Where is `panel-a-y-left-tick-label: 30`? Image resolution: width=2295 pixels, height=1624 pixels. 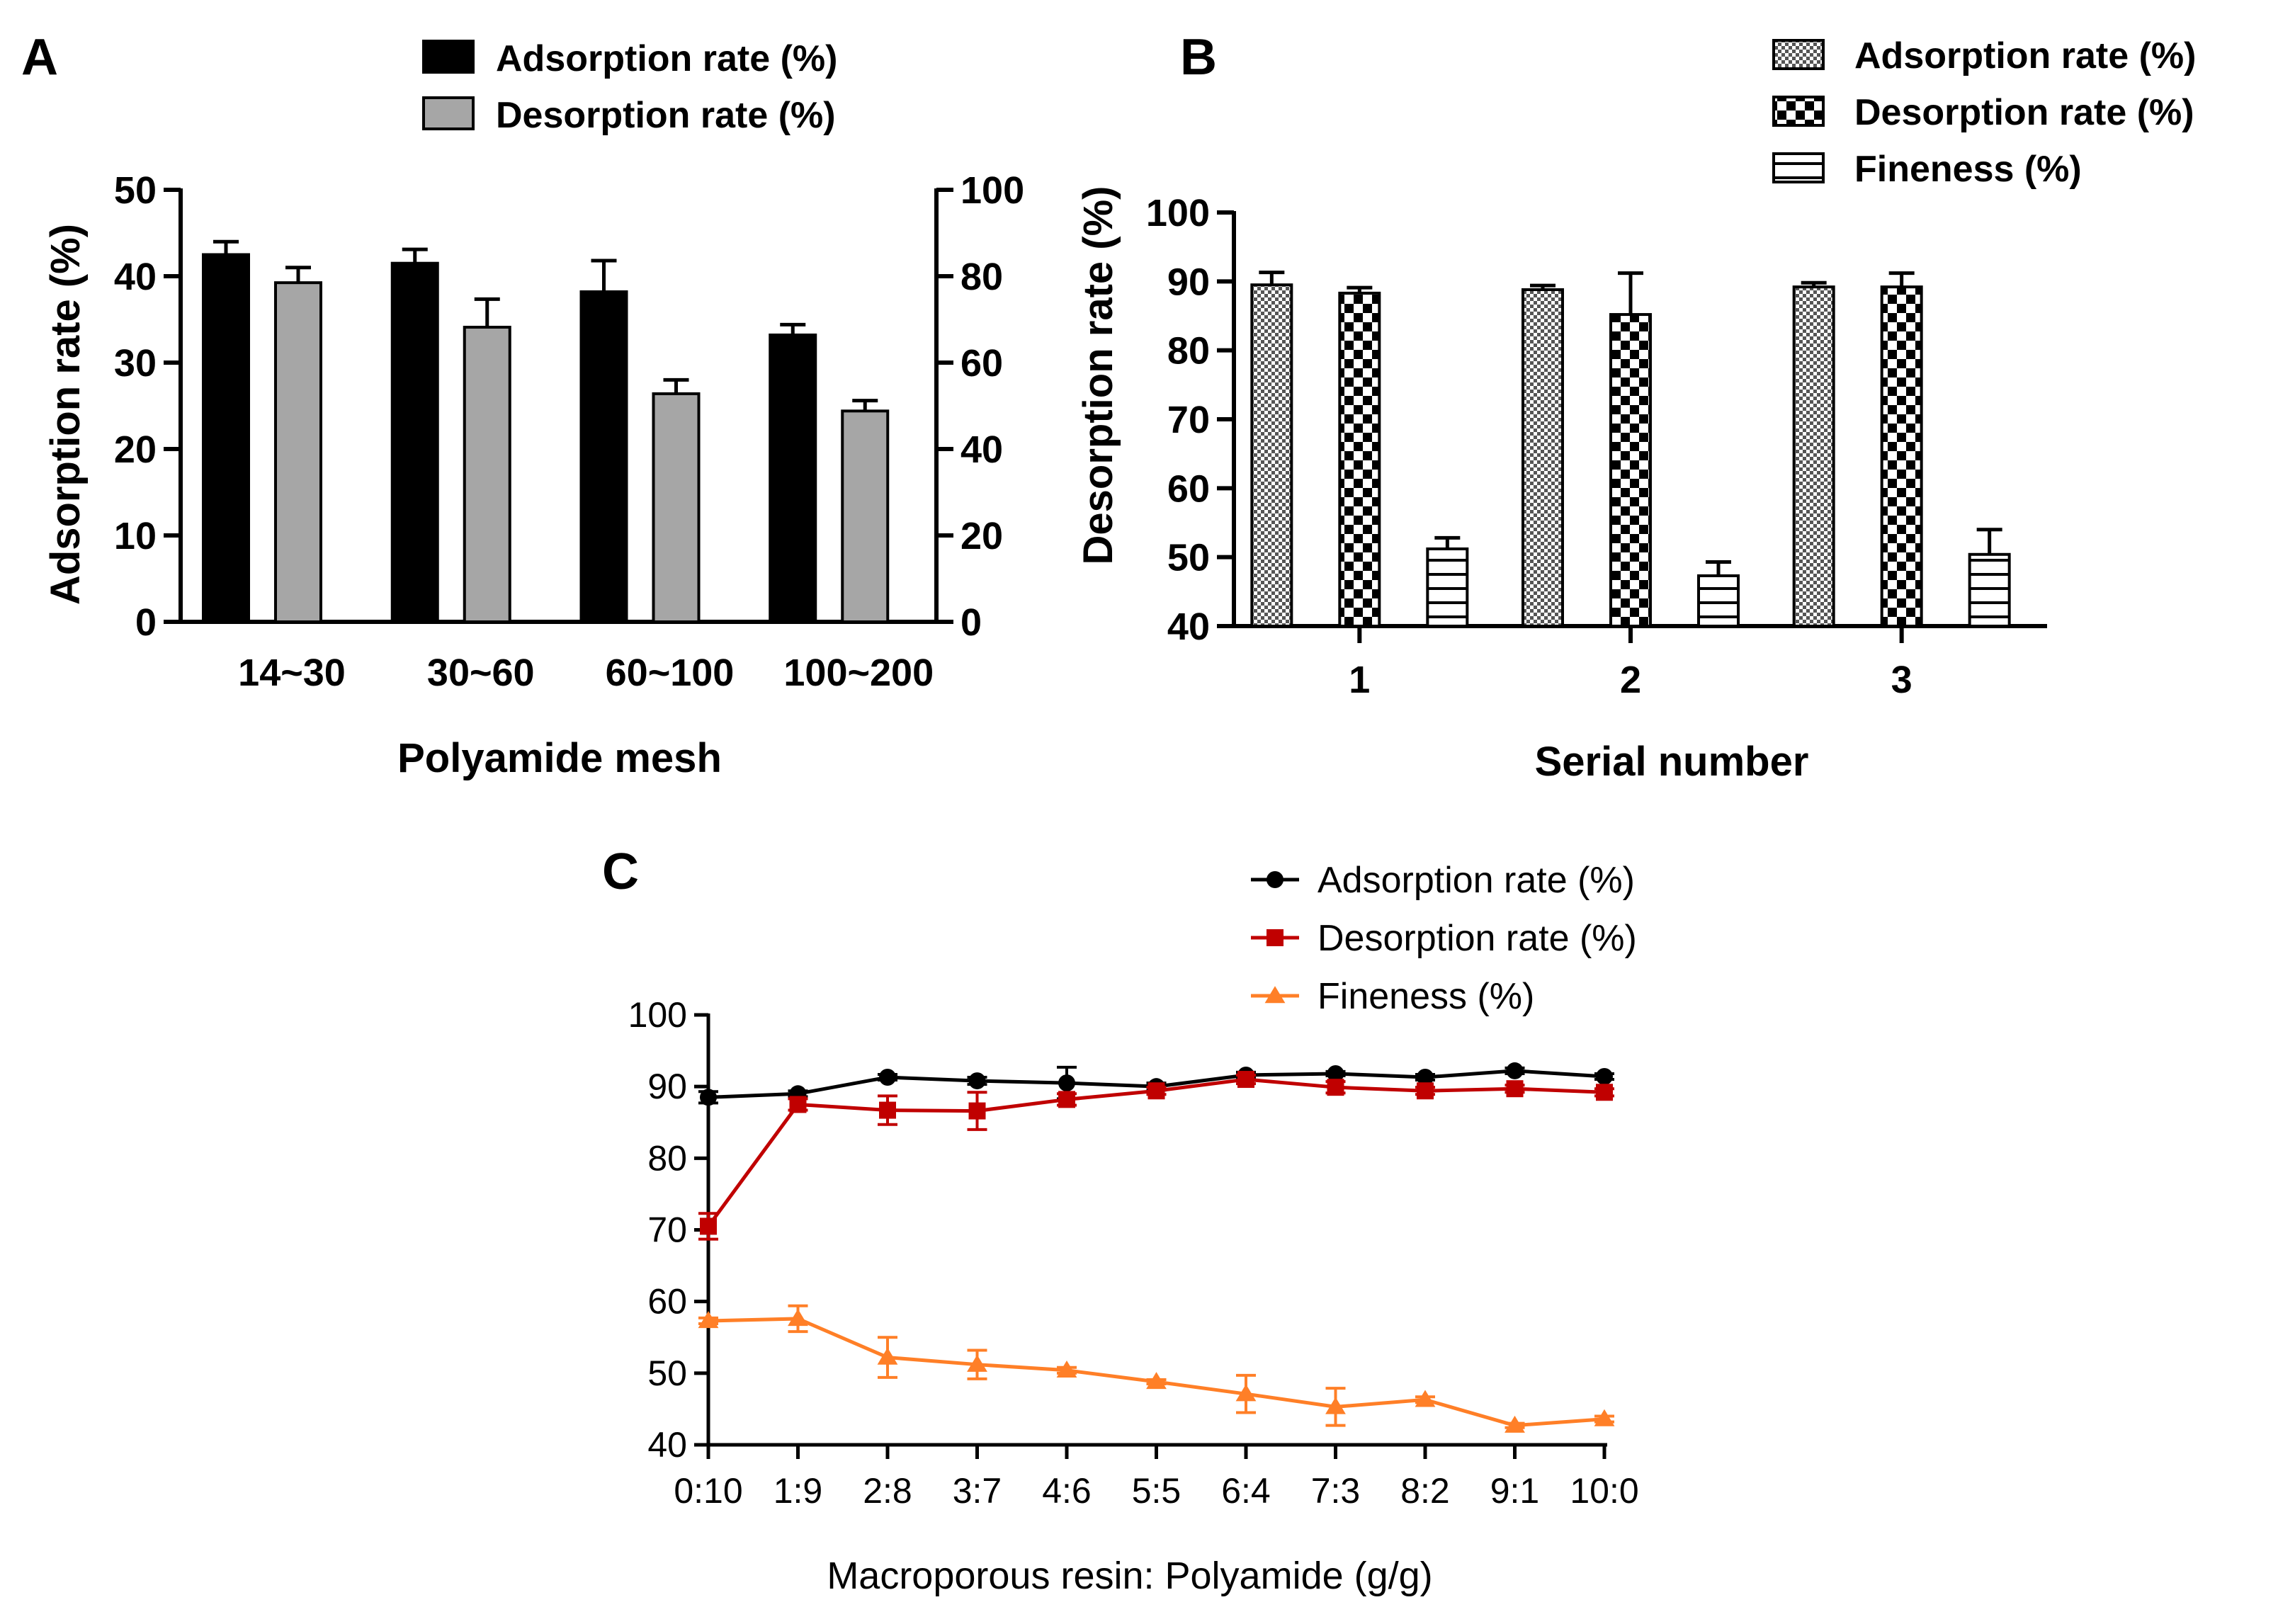 panel-a-y-left-tick-label: 30 is located at coordinates (136, 363).